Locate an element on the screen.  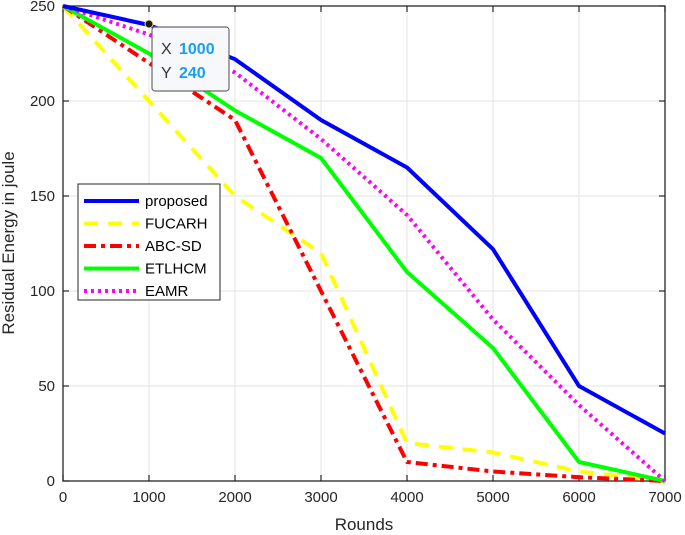
x-axis-label: Rounds is located at coordinates (364, 524).